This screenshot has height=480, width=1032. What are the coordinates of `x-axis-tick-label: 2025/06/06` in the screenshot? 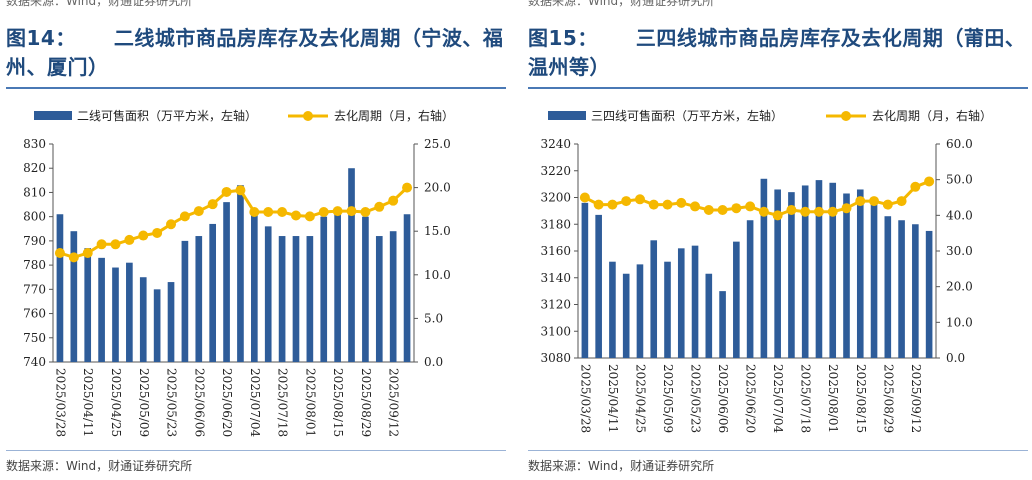 It's located at (723, 398).